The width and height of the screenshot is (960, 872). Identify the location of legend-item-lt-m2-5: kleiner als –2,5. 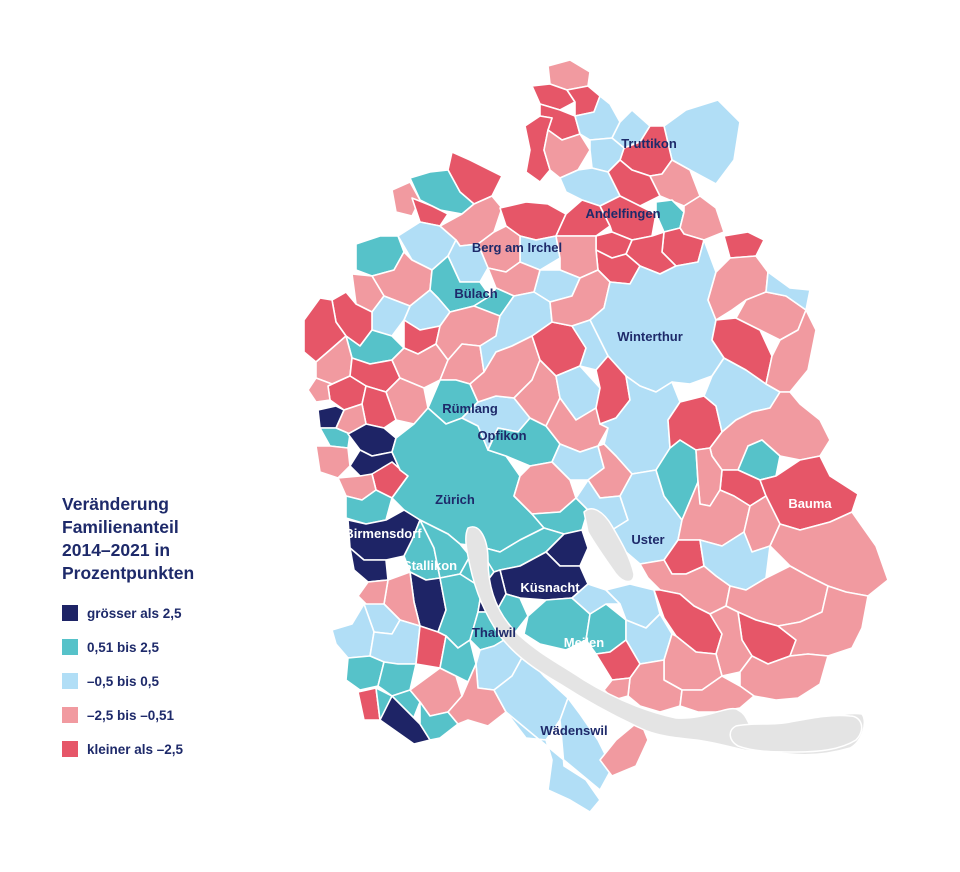
(162, 749).